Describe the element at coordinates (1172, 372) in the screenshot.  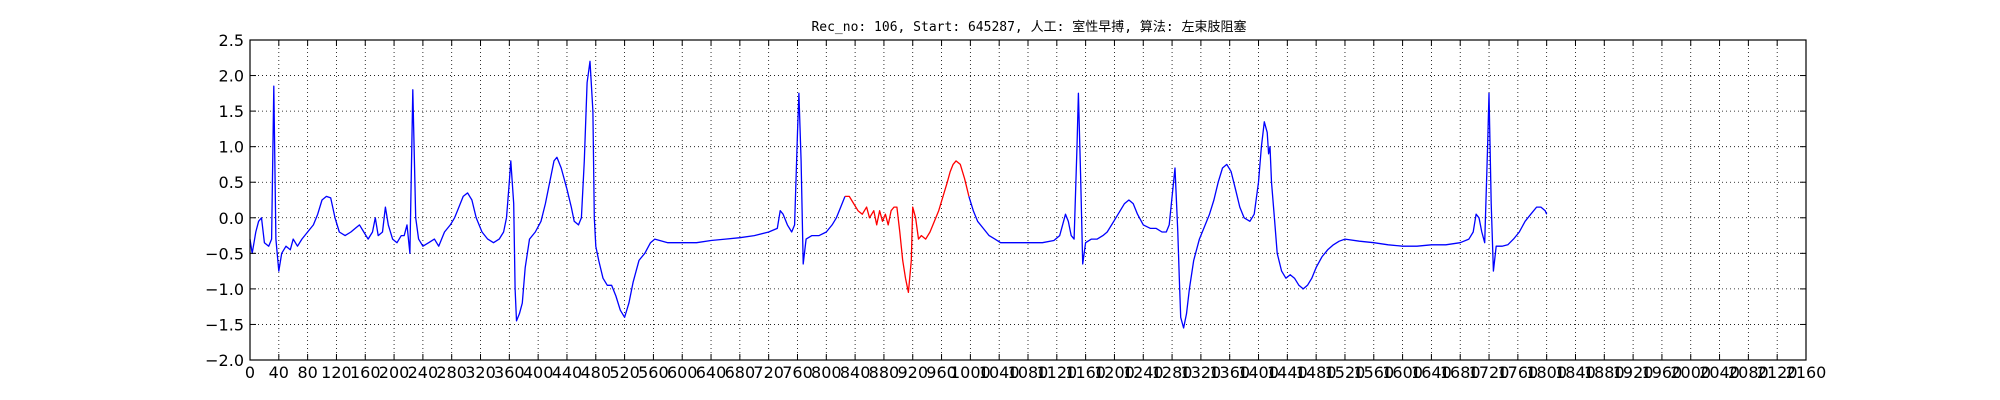
I see `x-tick-label: 1280` at that location.